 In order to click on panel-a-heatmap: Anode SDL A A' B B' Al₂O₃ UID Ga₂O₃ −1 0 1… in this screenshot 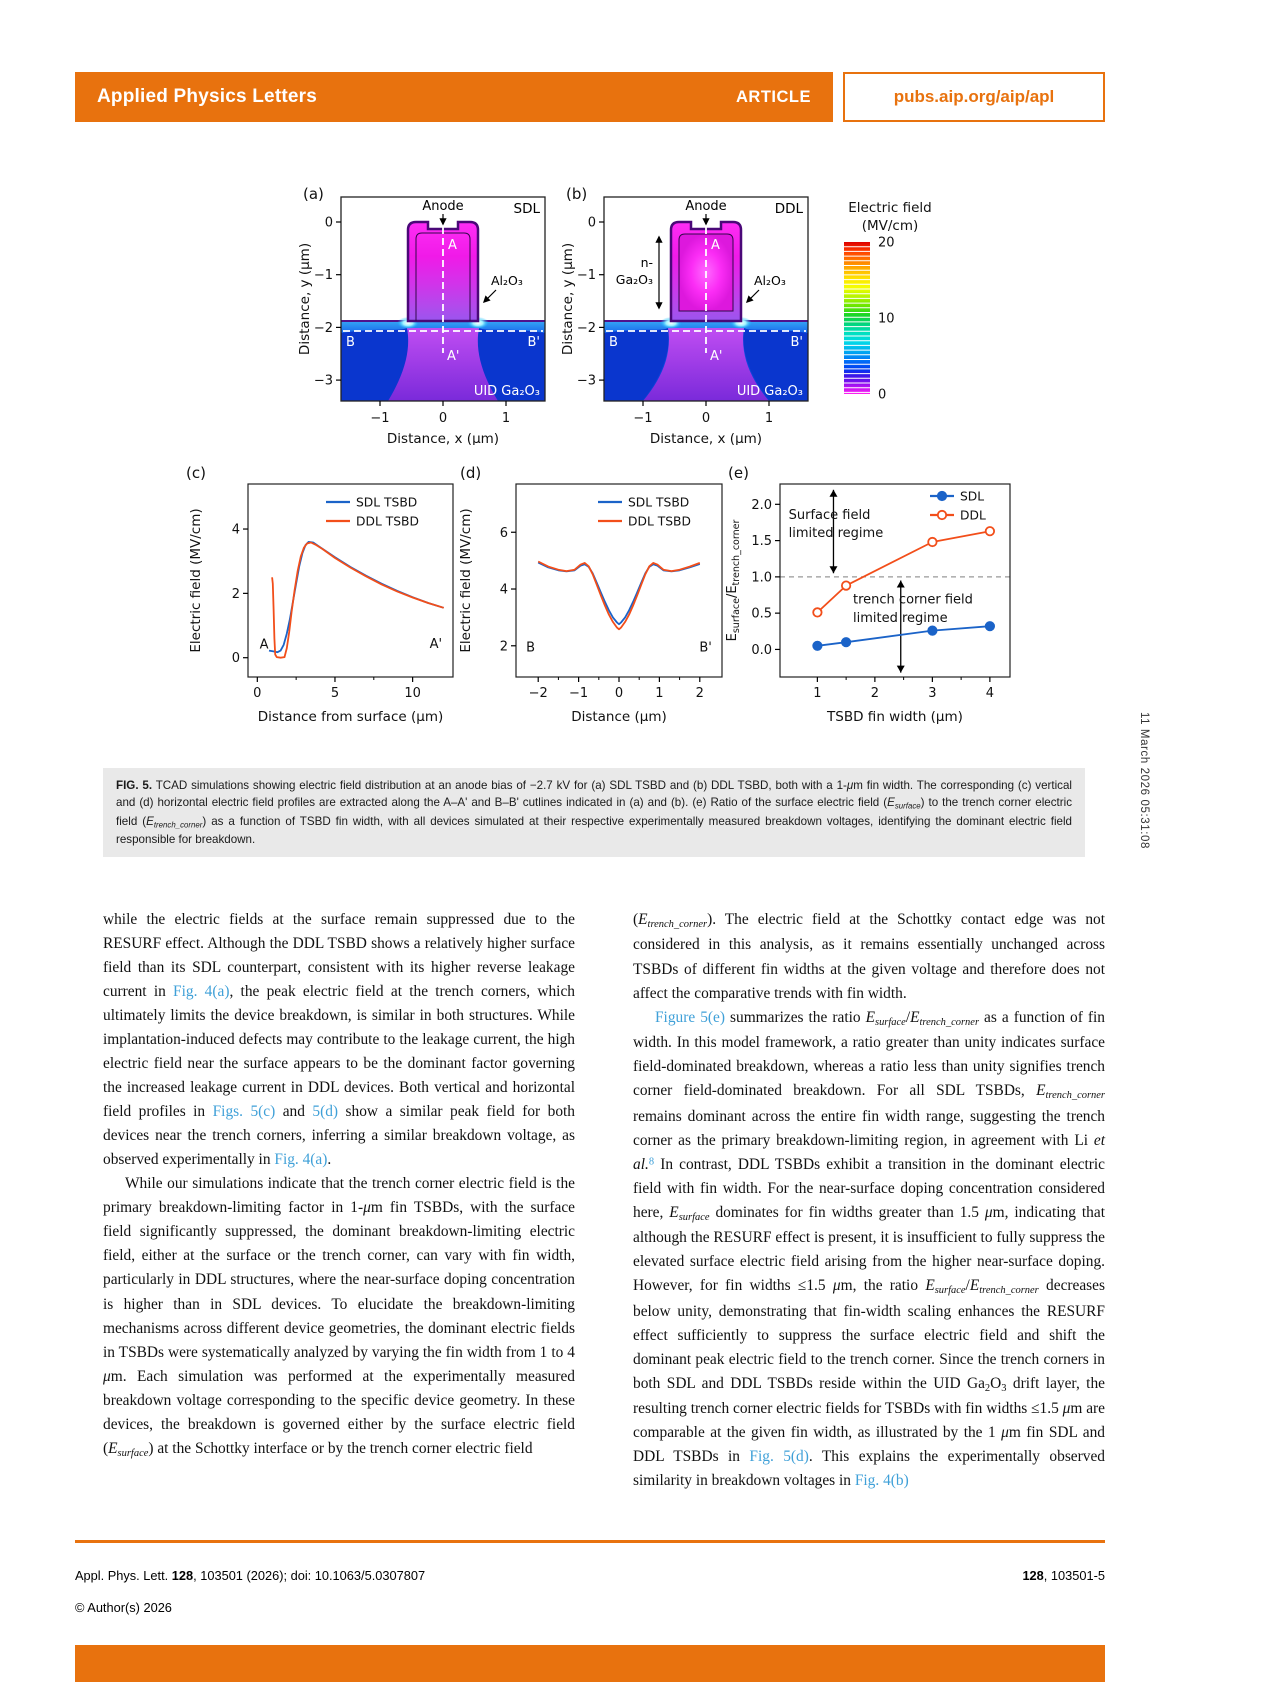, I will do `click(421, 315)`.